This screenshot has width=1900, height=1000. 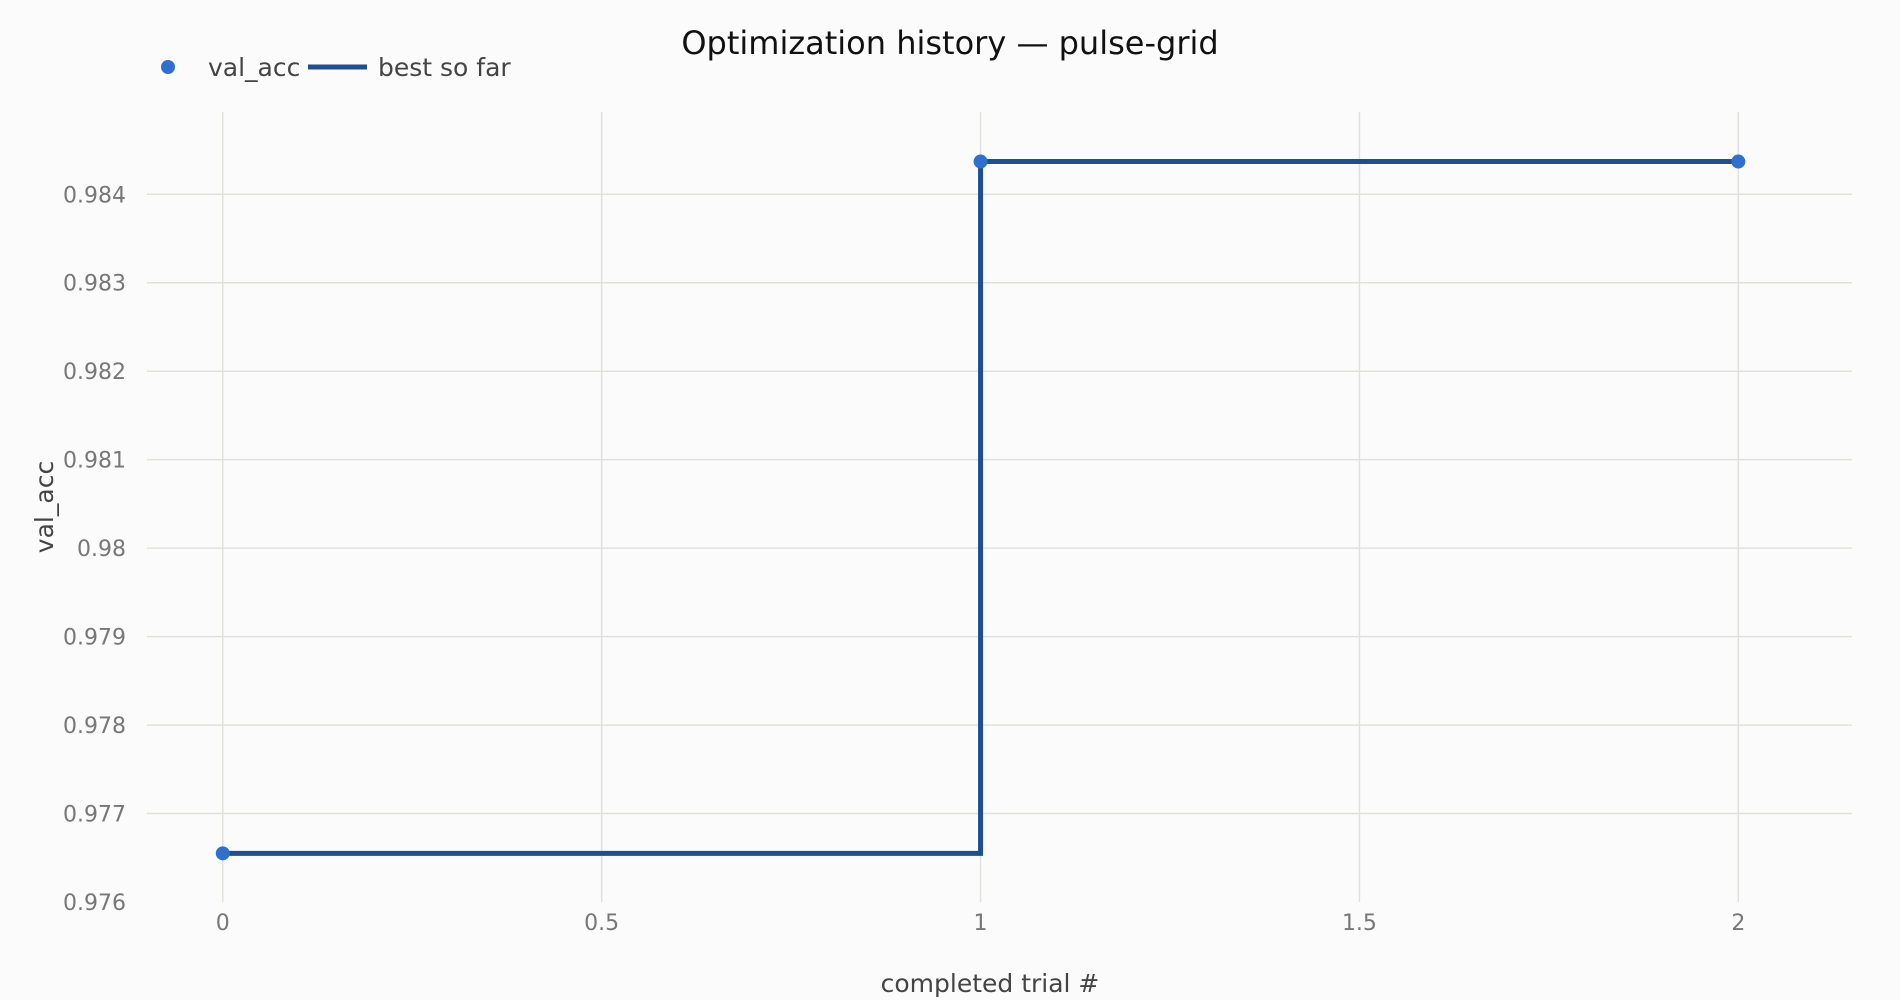 What do you see at coordinates (601, 923) in the screenshot?
I see `x-tick-label-1: 0.5` at bounding box center [601, 923].